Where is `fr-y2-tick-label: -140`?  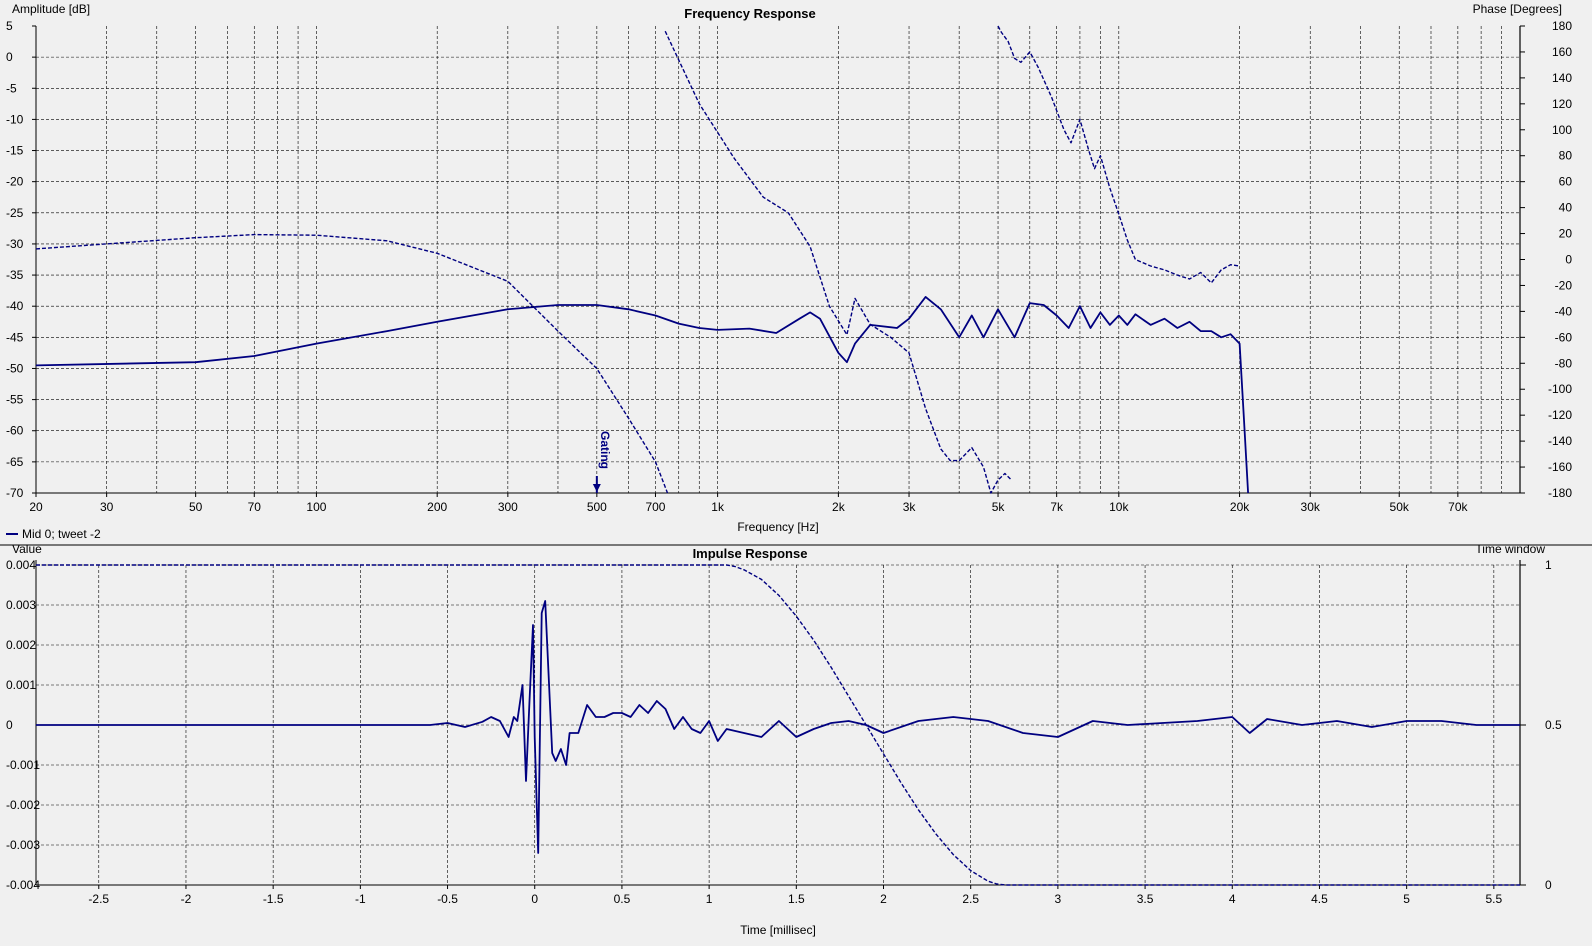
fr-y2-tick-label: -140 is located at coordinates (1560, 441).